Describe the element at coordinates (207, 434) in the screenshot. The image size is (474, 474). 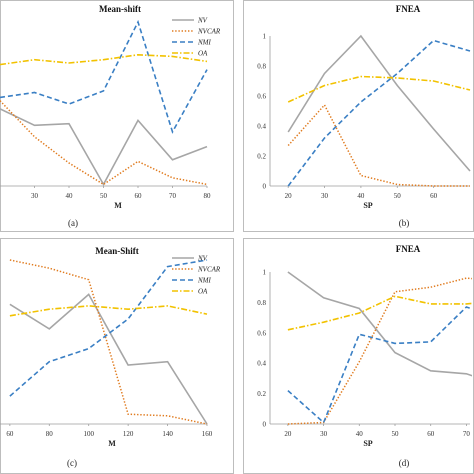
I see `x-tick-label: 160` at that location.